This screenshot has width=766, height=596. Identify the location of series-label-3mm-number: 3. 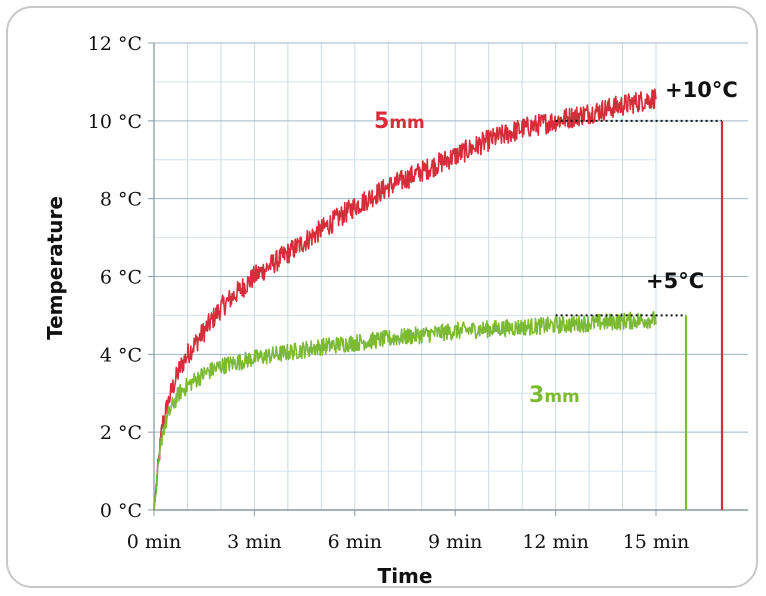
(536, 395).